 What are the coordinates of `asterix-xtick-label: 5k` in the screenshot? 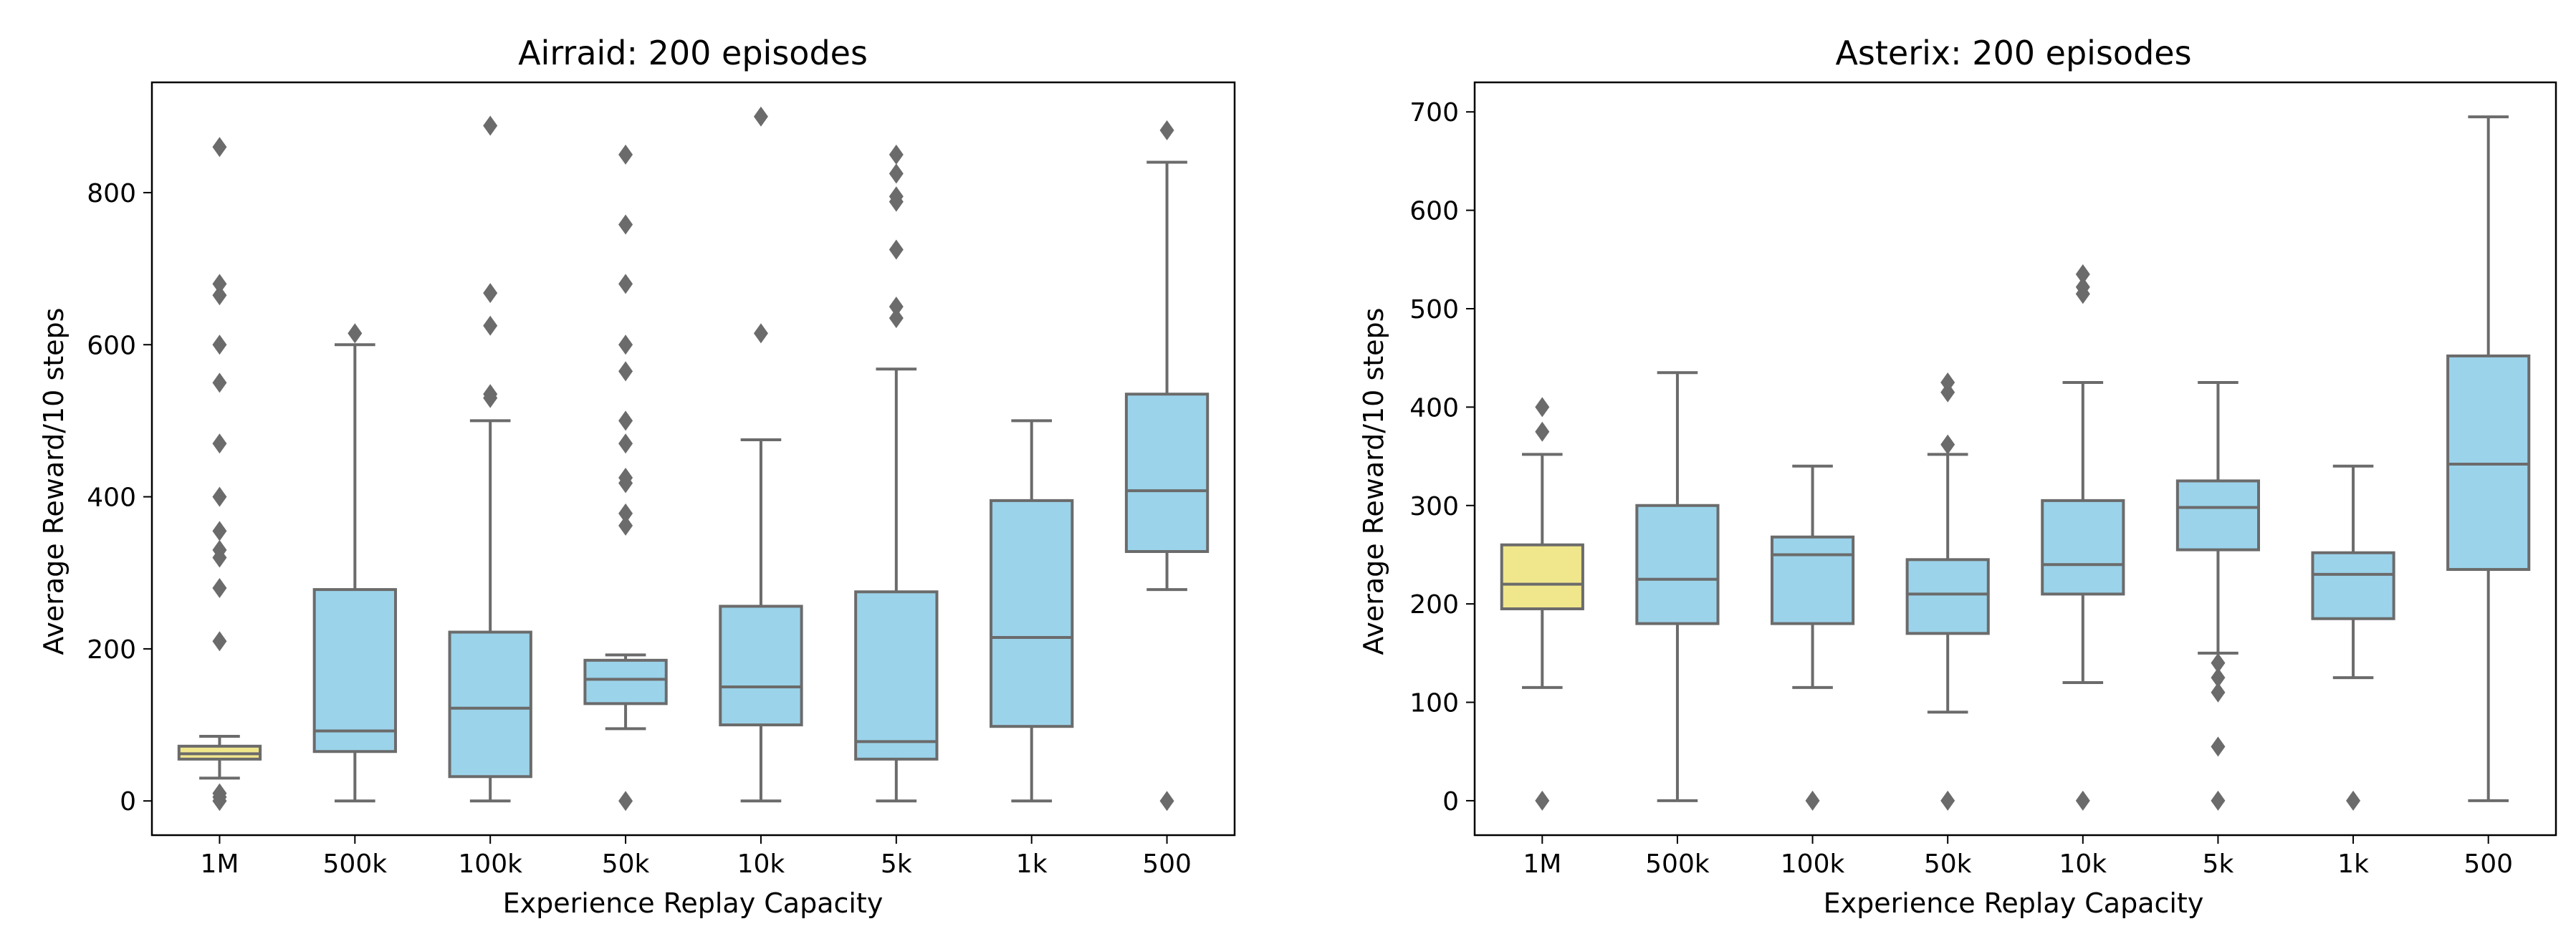 It's located at (2218, 864).